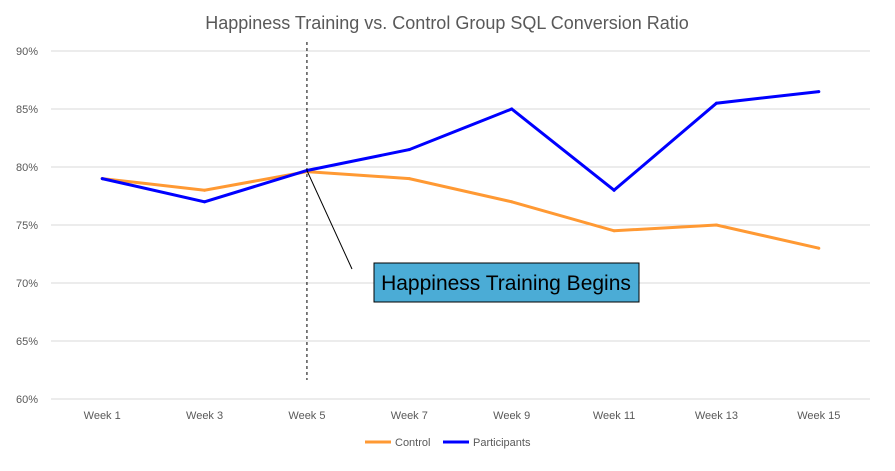 This screenshot has width=895, height=471. I want to click on x-tick-label: Week 3, so click(204, 416).